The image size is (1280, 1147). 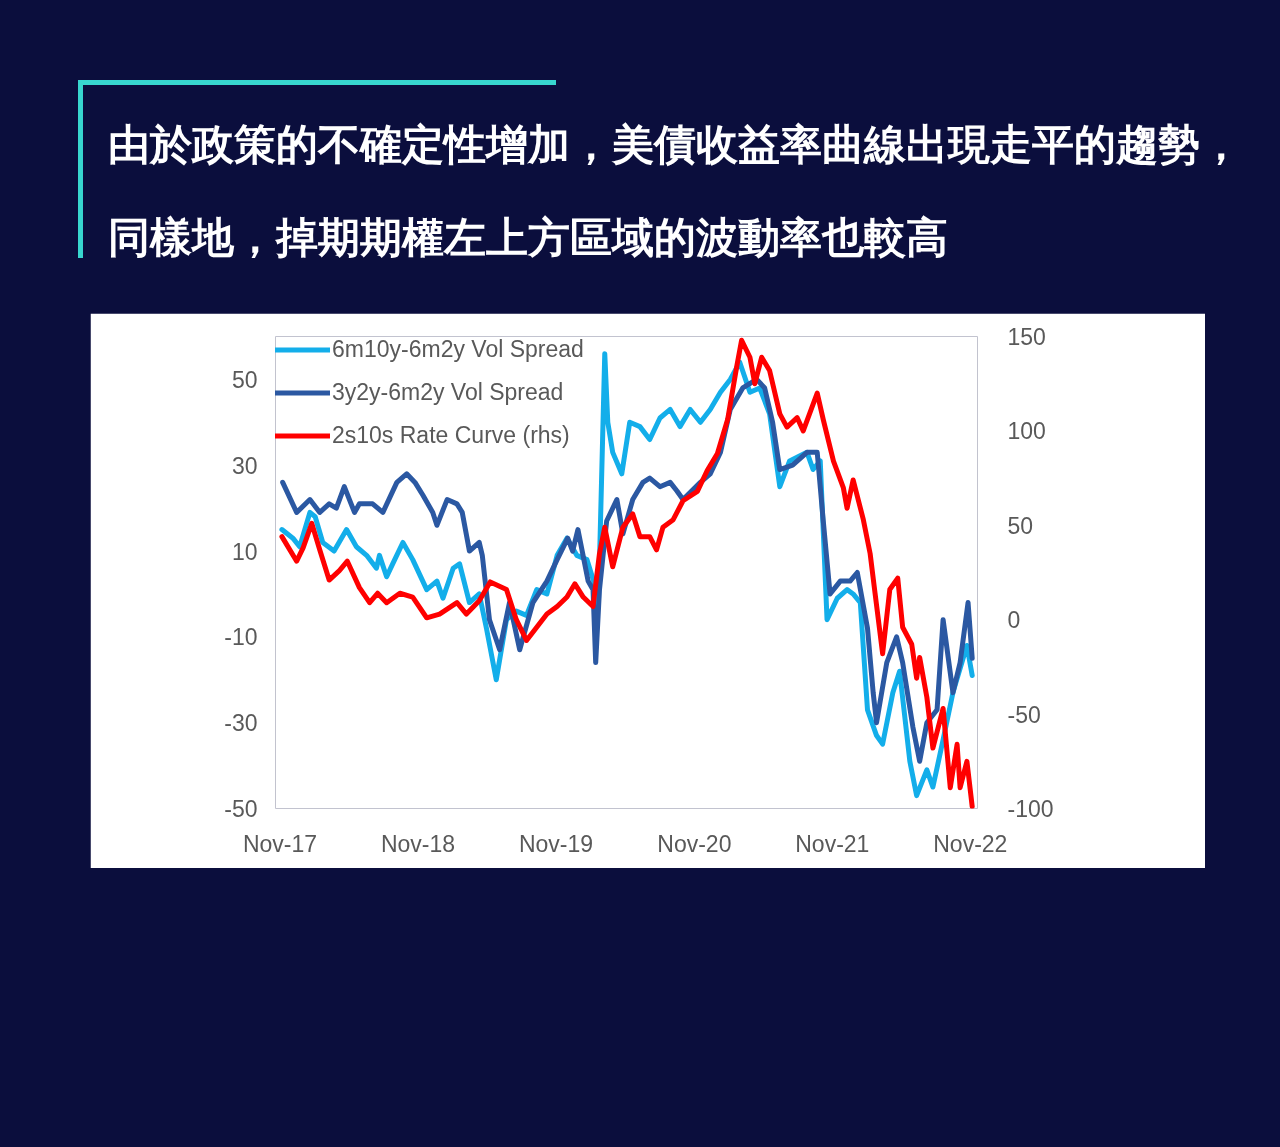 What do you see at coordinates (241, 723) in the screenshot?
I see `y-tick-label: -30` at bounding box center [241, 723].